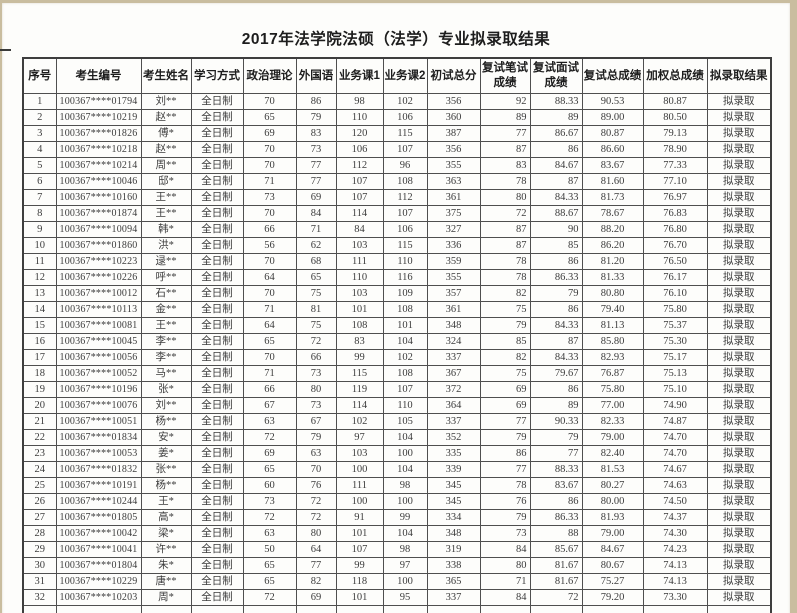 This screenshot has width=797, height=613. Describe the element at coordinates (39, 181) in the screenshot. I see `table-cell: 6` at that location.